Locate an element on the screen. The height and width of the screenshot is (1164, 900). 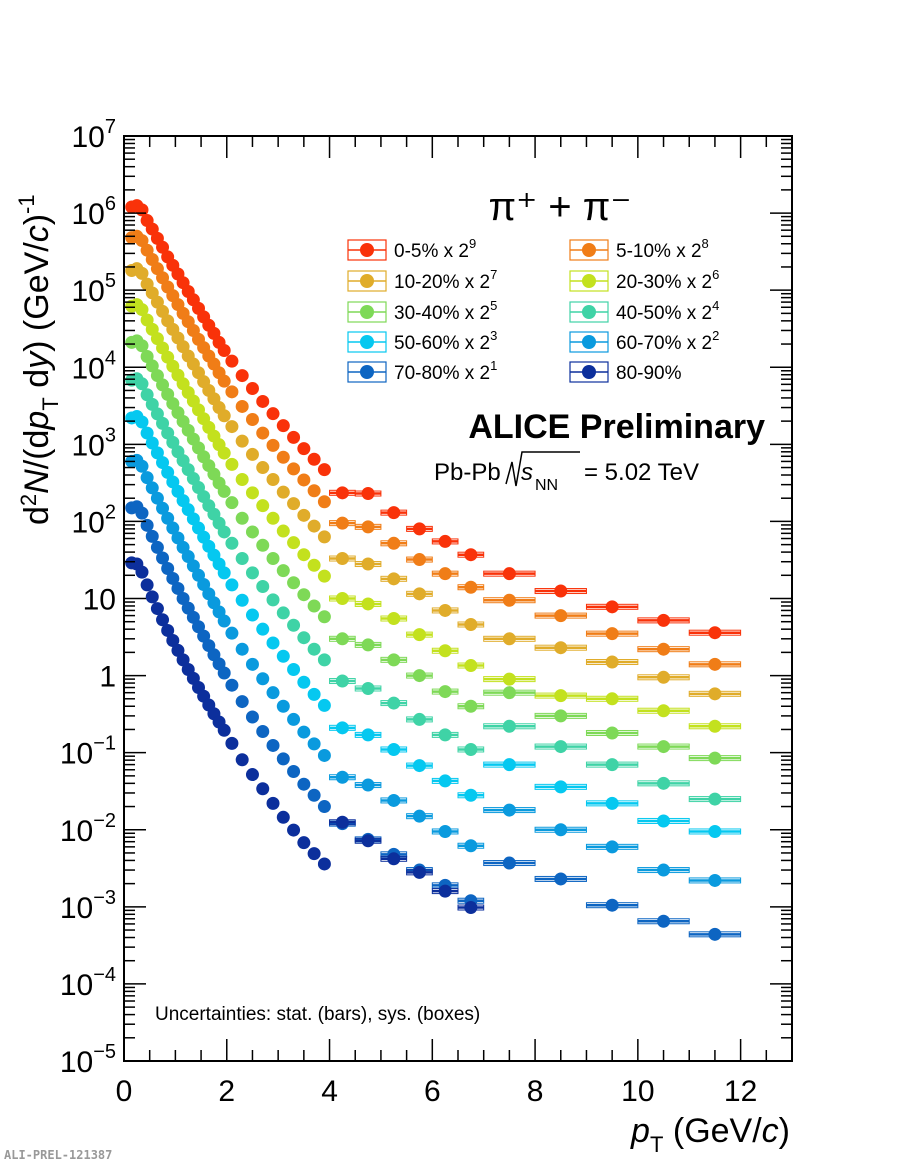
legend-entry: 0-5% x 29 is located at coordinates (411, 249).